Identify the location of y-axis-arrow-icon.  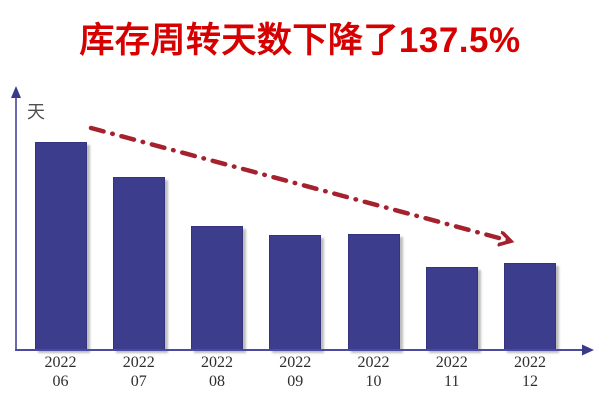
(16, 92).